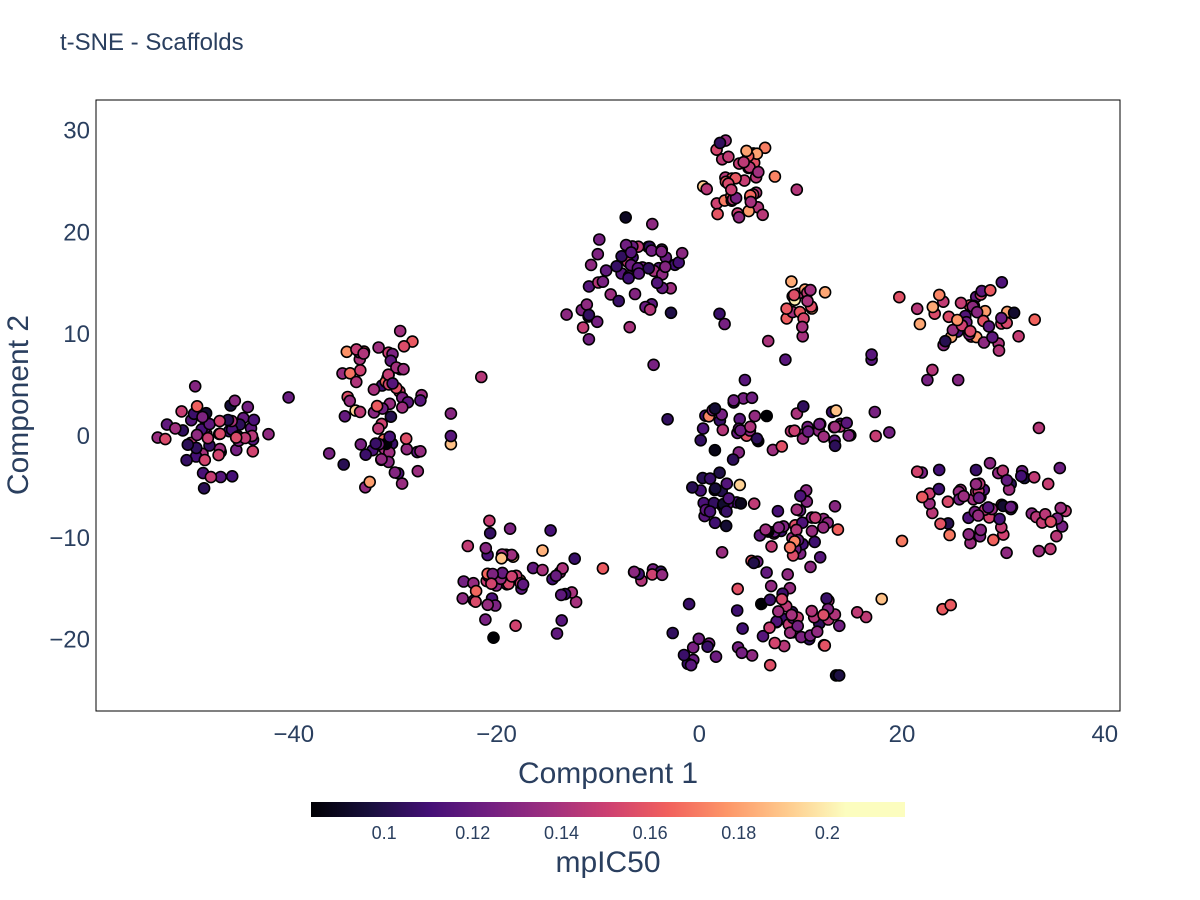  I want to click on y-tick-label: −20, so click(69, 640).